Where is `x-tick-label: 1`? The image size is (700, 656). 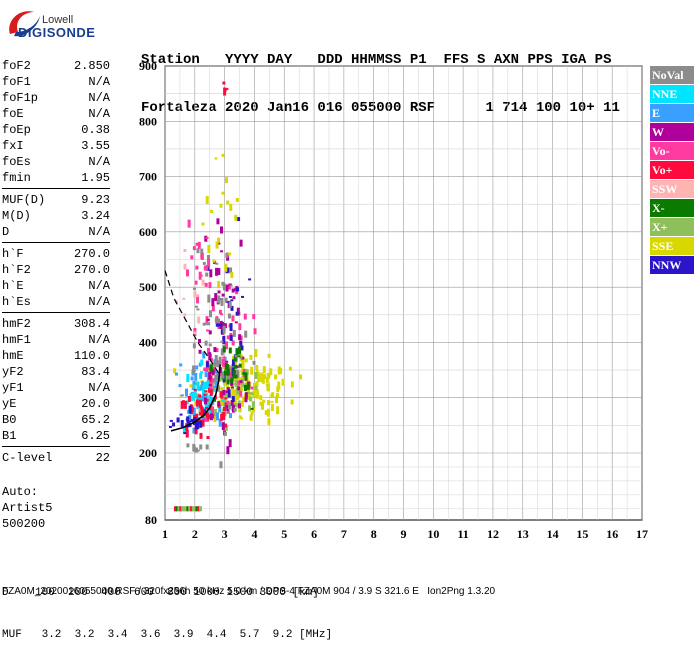 x-tick-label: 1 is located at coordinates (165, 534).